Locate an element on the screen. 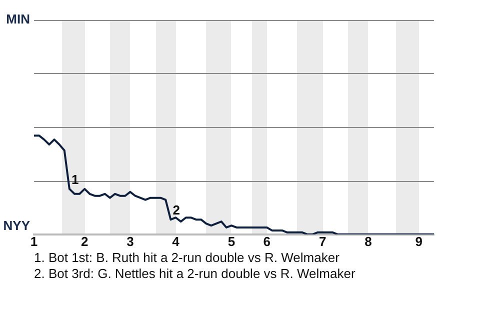 The image size is (480, 320). text: NYY is located at coordinates (16, 225).